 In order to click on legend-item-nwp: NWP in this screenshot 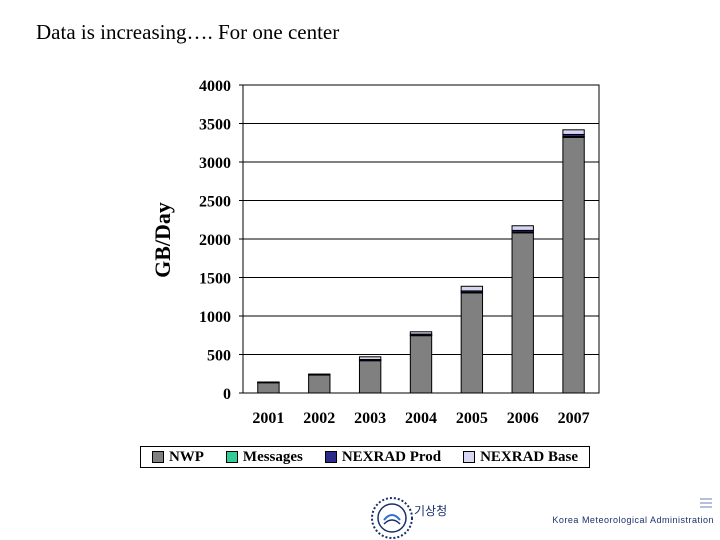, I will do `click(177, 457)`.